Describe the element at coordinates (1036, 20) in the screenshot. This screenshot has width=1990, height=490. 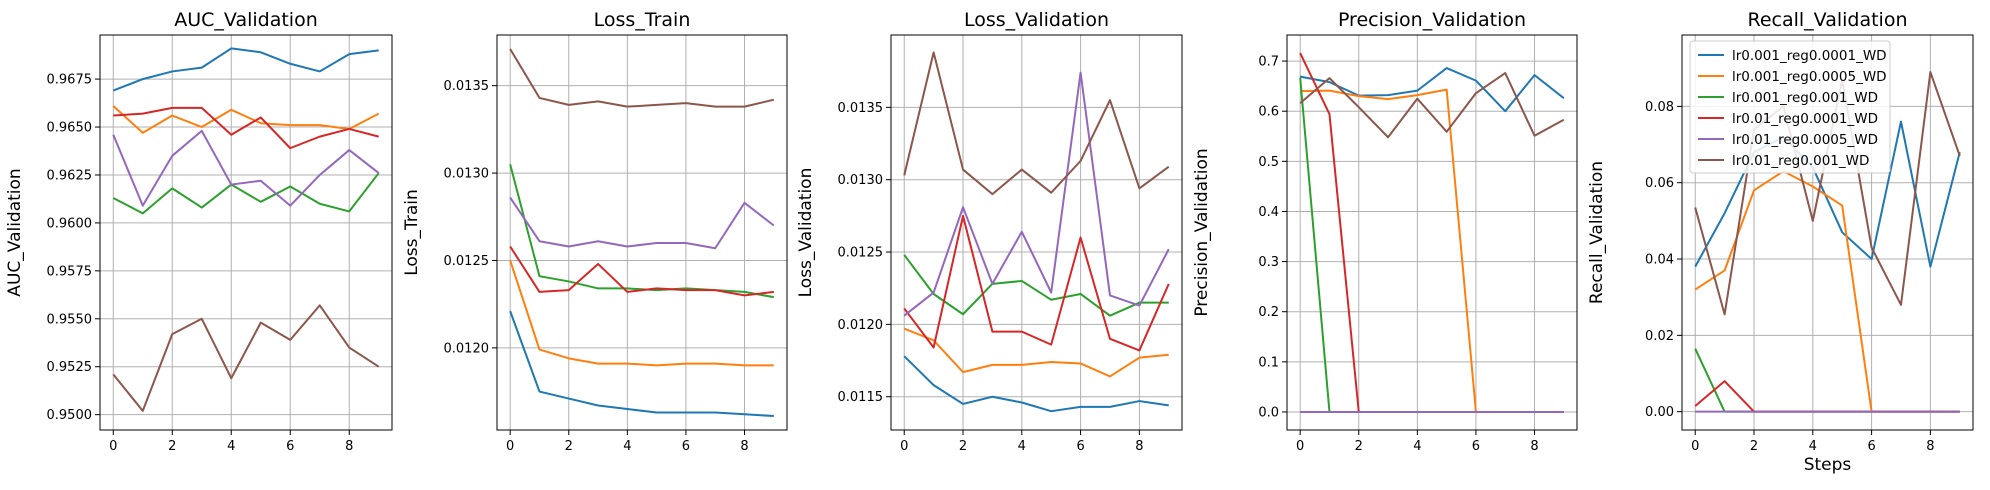
I see `chart-title: Loss_Validation` at that location.